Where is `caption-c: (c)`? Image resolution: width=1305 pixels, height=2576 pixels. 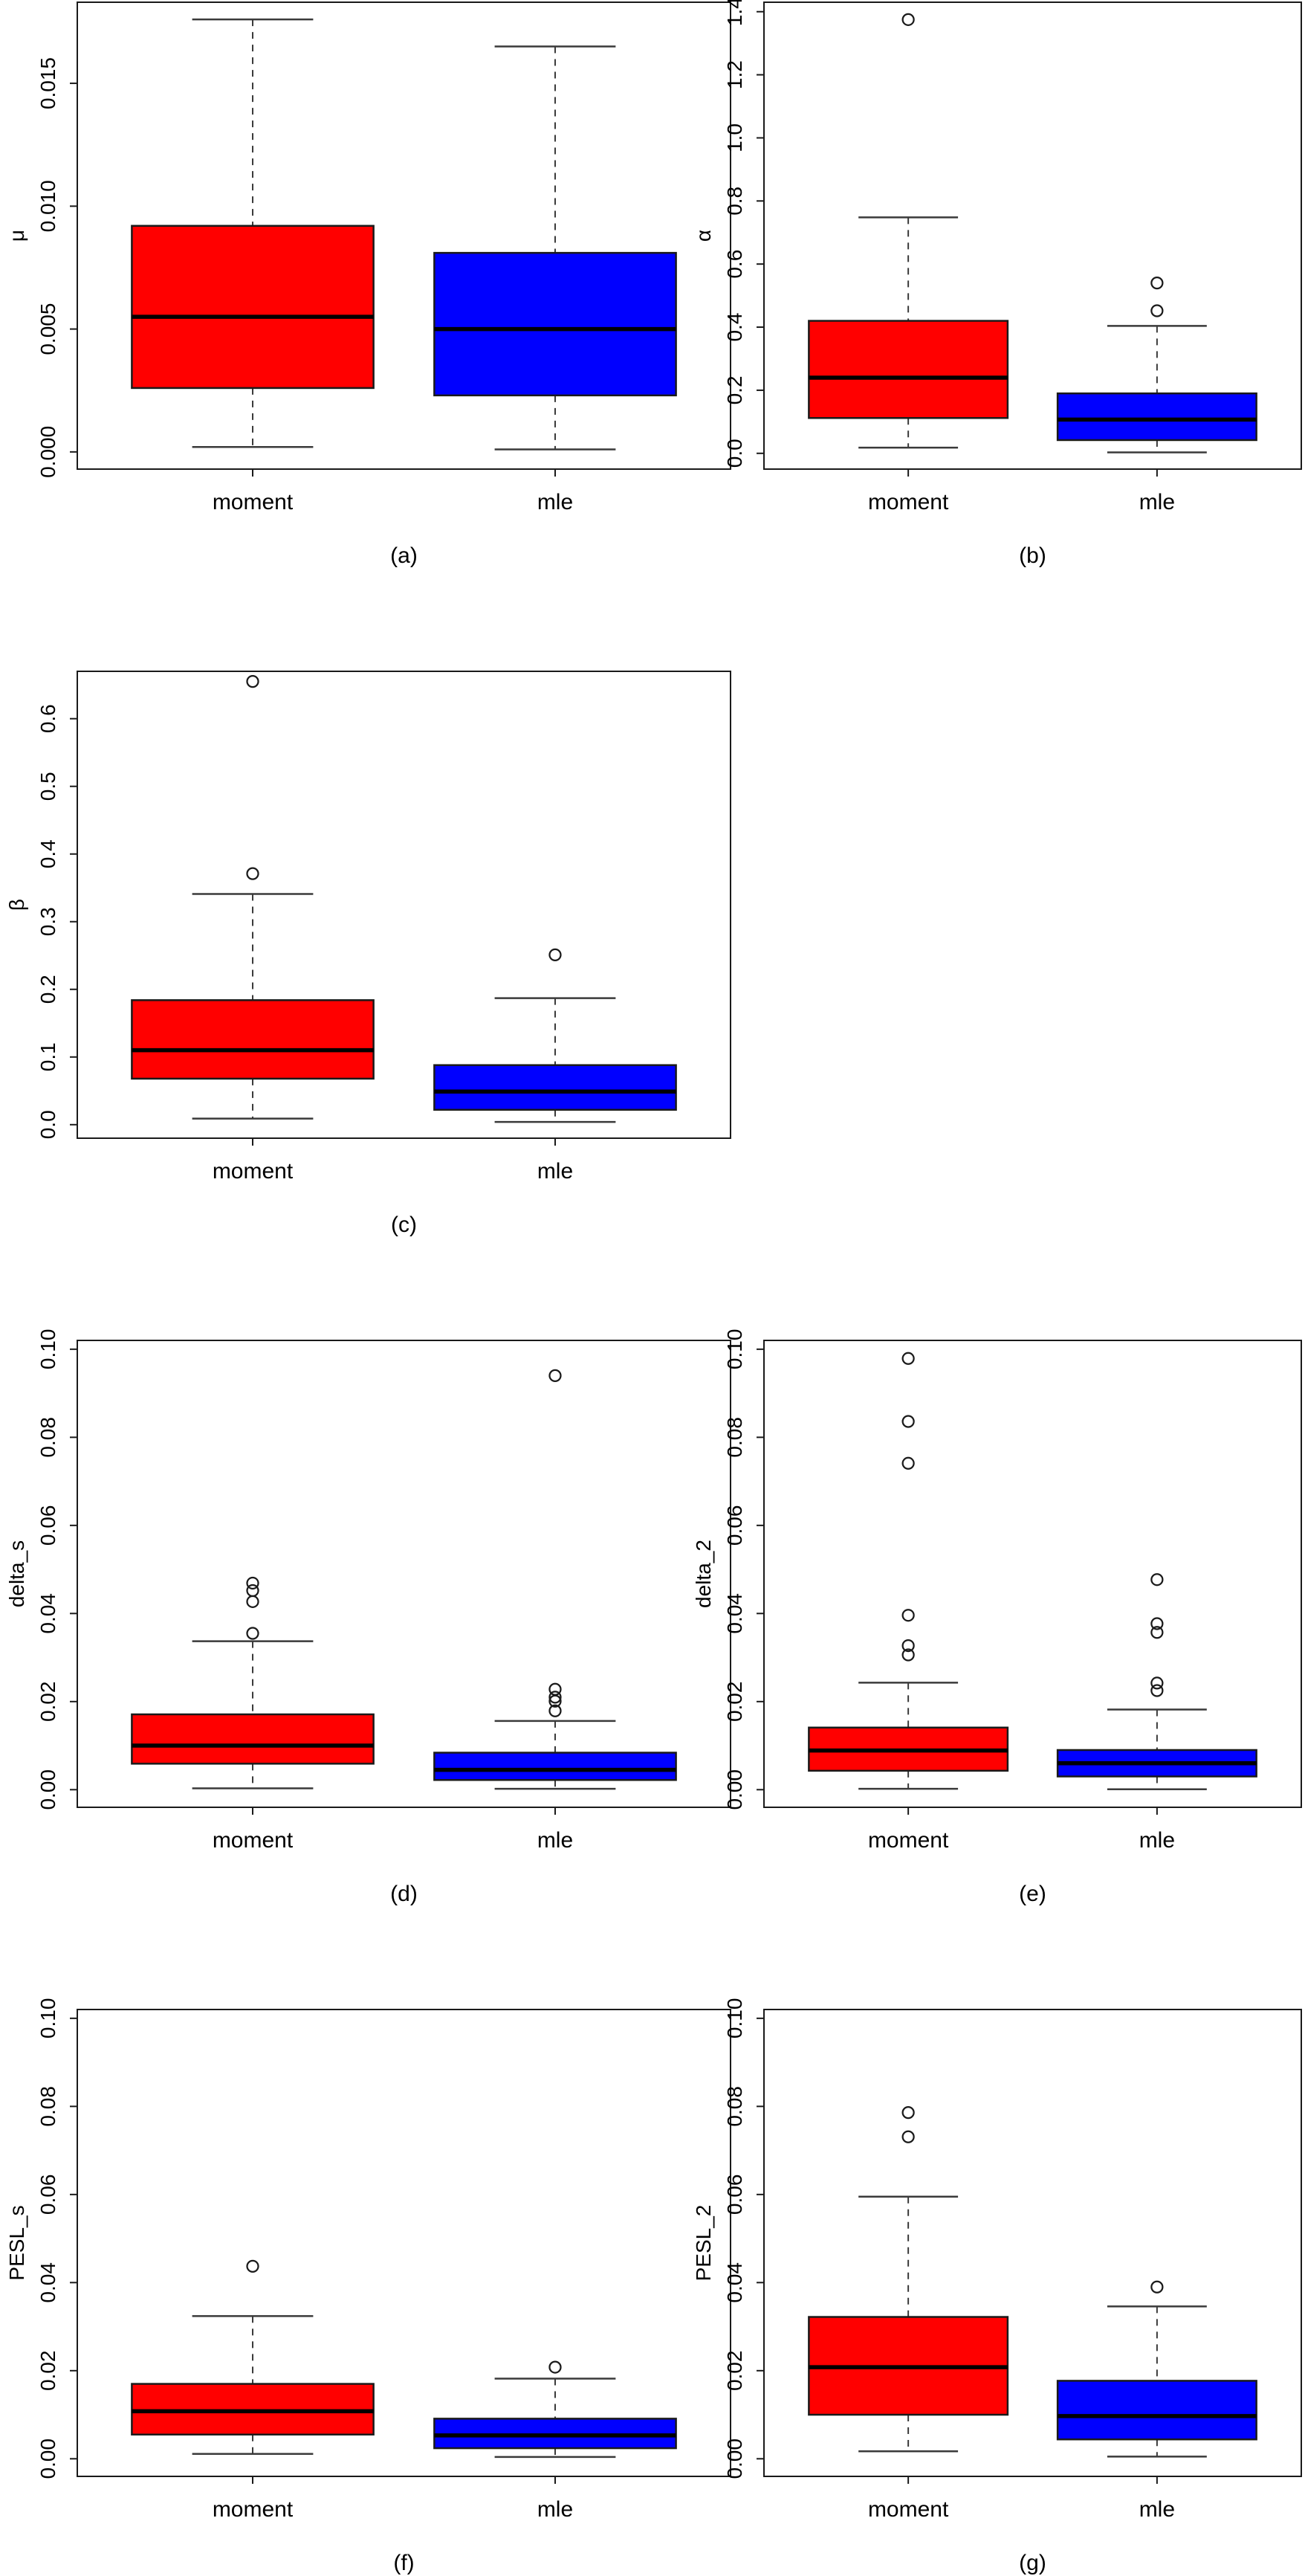
caption-c: (c) is located at coordinates (404, 1225).